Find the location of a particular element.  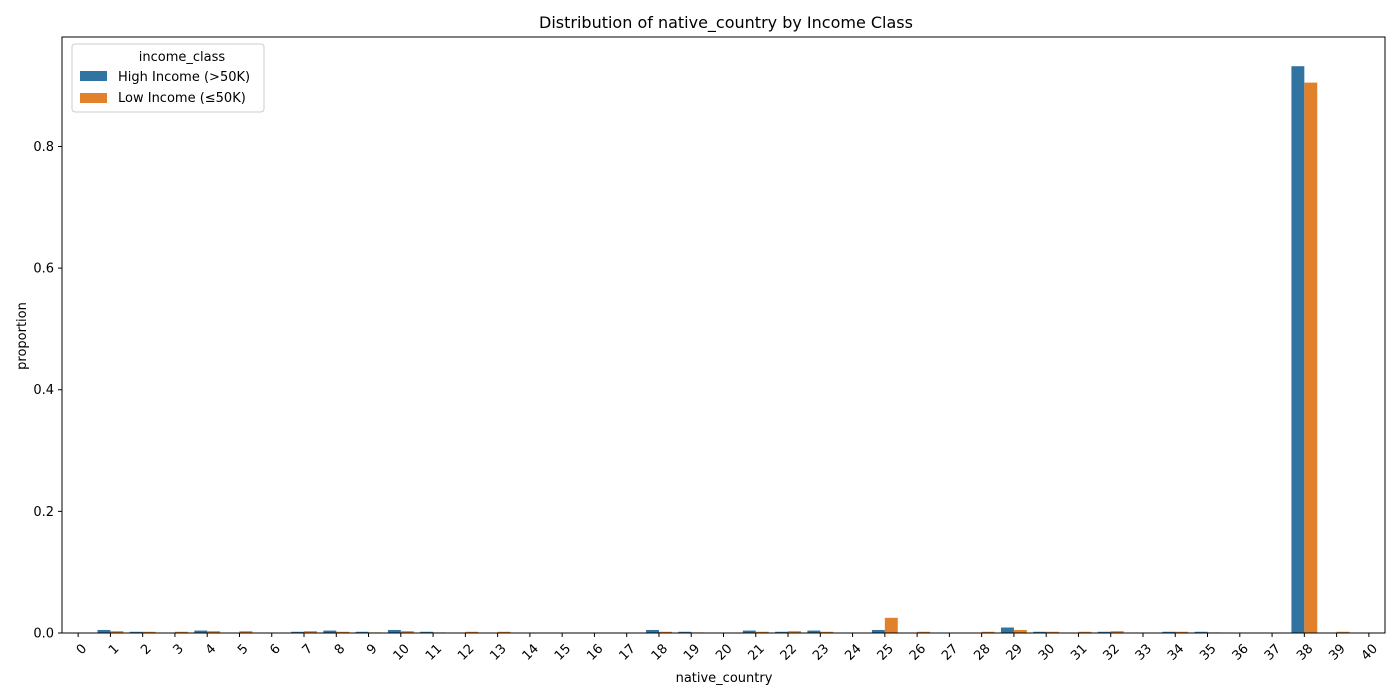

legend-swatch-high-income is located at coordinates (93, 76).